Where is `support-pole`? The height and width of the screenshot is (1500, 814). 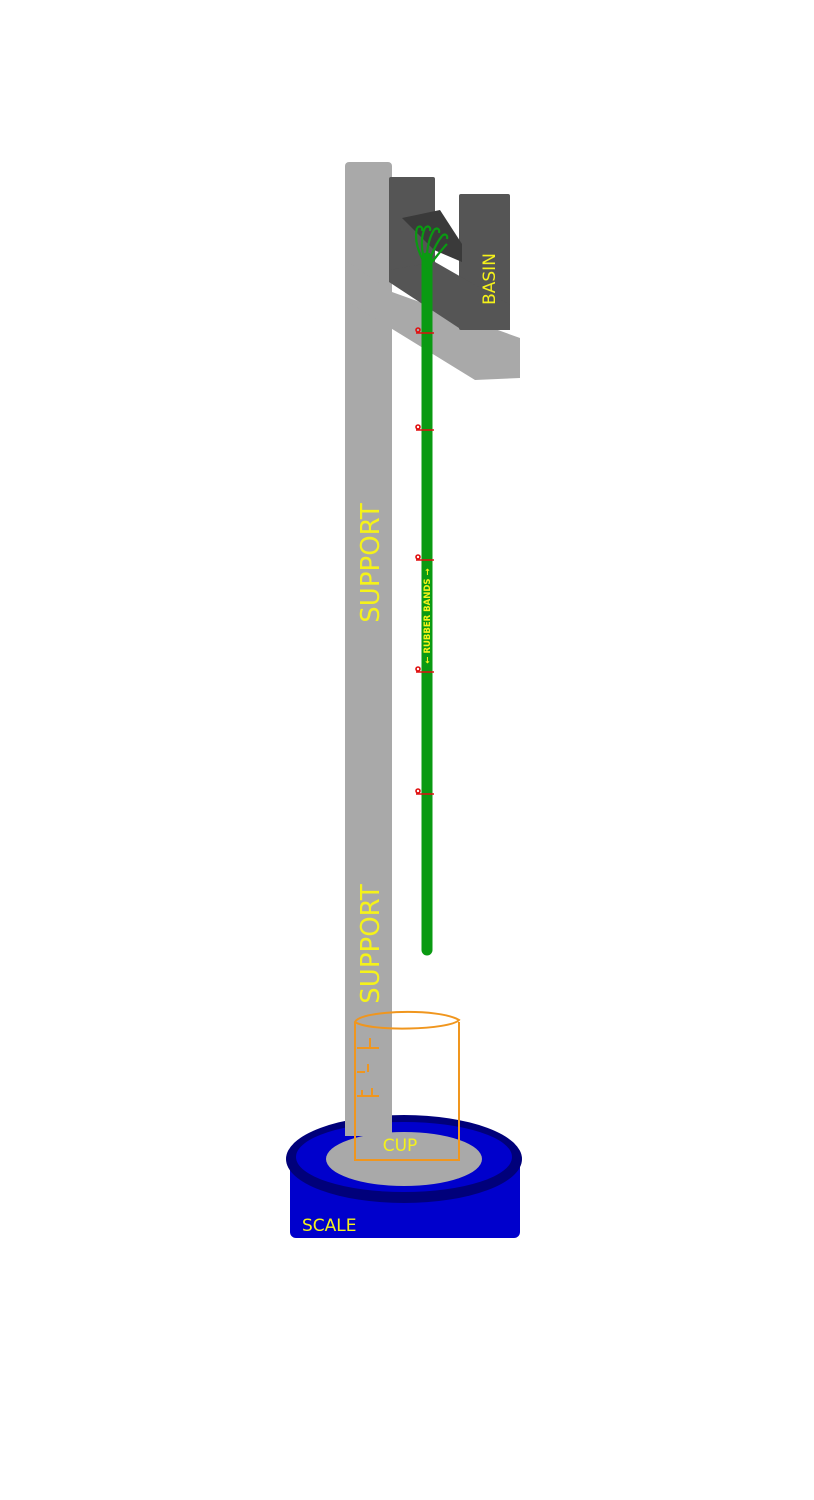 support-pole is located at coordinates (368, 657).